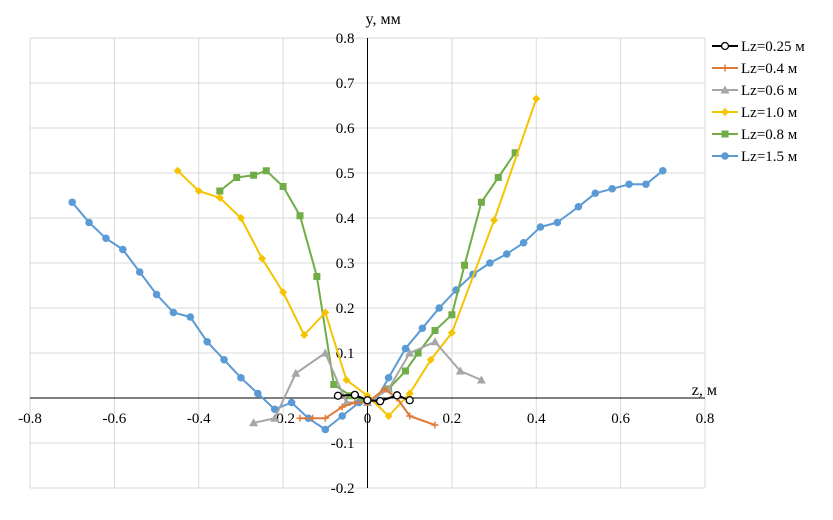 This screenshot has height=520, width=833. Describe the element at coordinates (343, 489) in the screenshot. I see `y-tick-label: -0.2` at that location.